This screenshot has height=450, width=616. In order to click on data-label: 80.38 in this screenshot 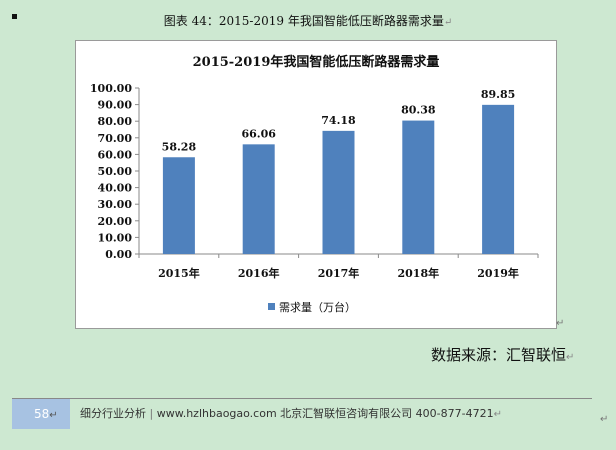, I will do `click(418, 110)`.